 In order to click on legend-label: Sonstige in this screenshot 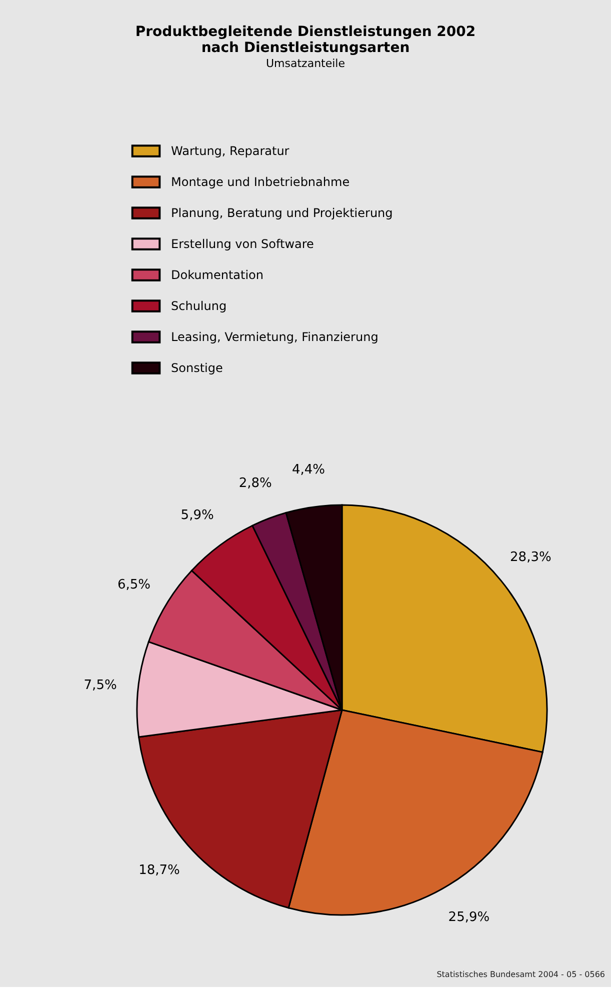, I will do `click(197, 368)`.